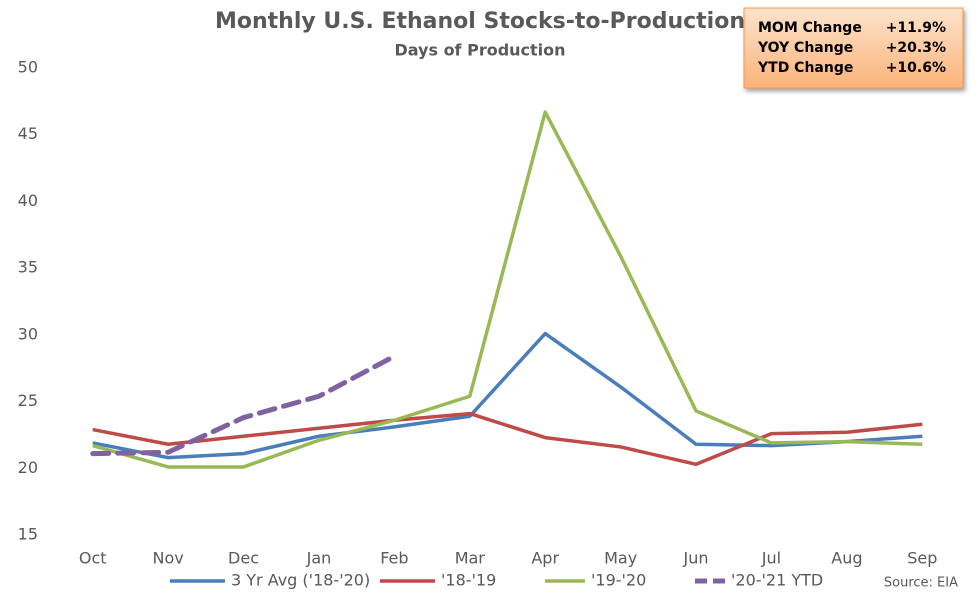 The height and width of the screenshot is (601, 976). Describe the element at coordinates (28, 467) in the screenshot. I see `y-tick-label: 20` at that location.